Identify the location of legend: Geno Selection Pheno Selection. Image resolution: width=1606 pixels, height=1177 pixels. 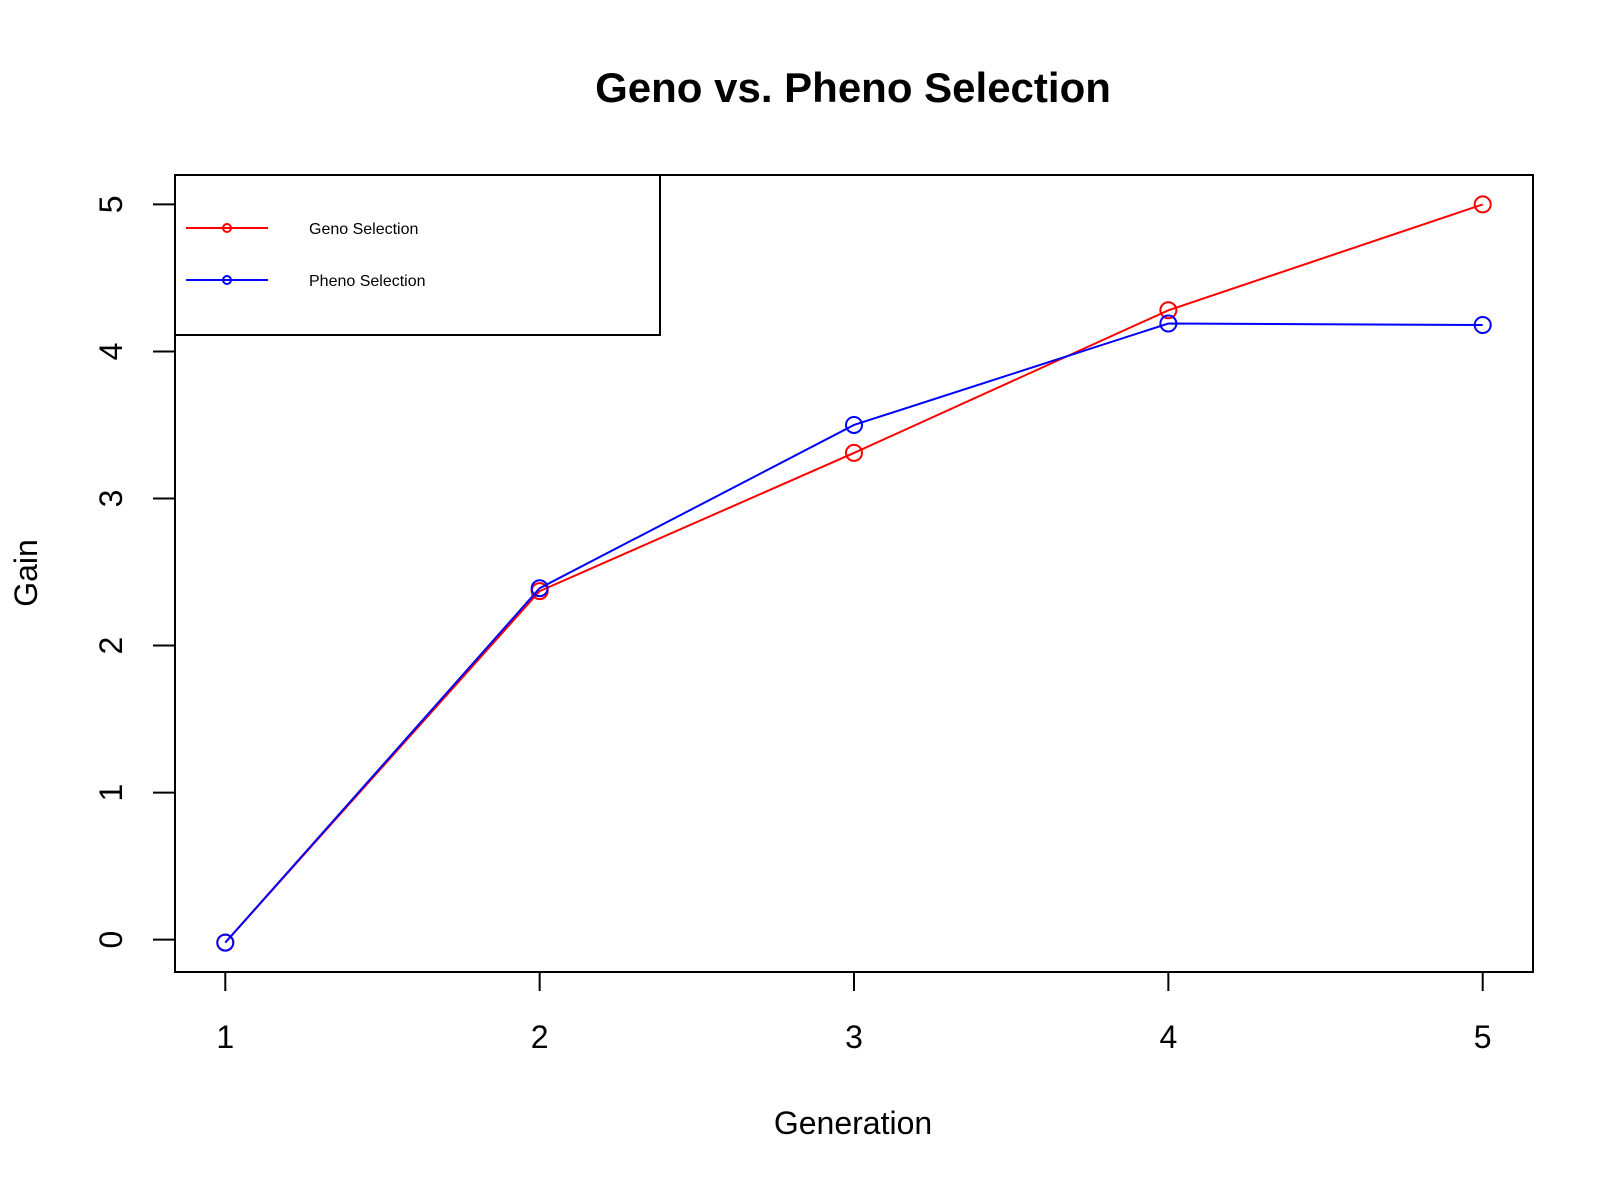
(417, 255).